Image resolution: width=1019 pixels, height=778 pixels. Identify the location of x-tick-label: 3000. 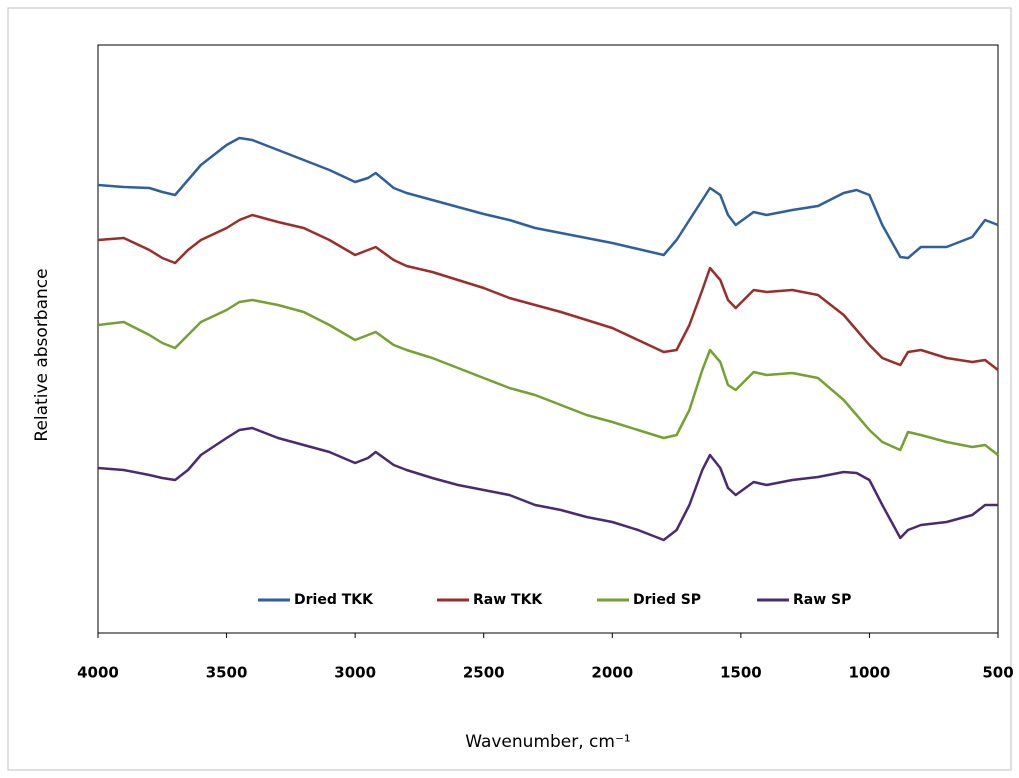
(355, 673).